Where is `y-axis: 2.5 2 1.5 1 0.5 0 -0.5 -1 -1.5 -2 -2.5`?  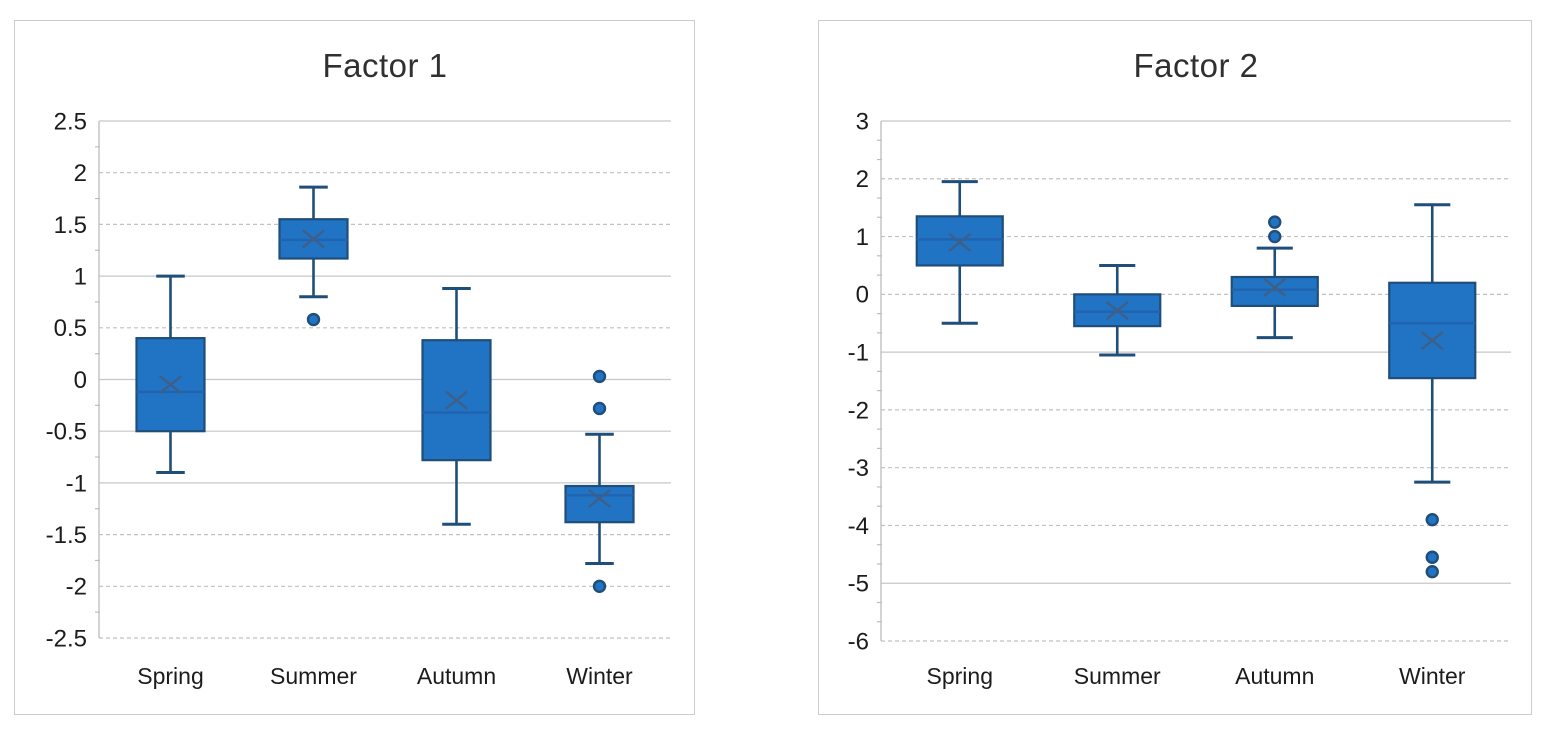 y-axis: 2.5 2 1.5 1 0.5 0 -0.5 -1 -1.5 -2 -2.5 is located at coordinates (73, 380).